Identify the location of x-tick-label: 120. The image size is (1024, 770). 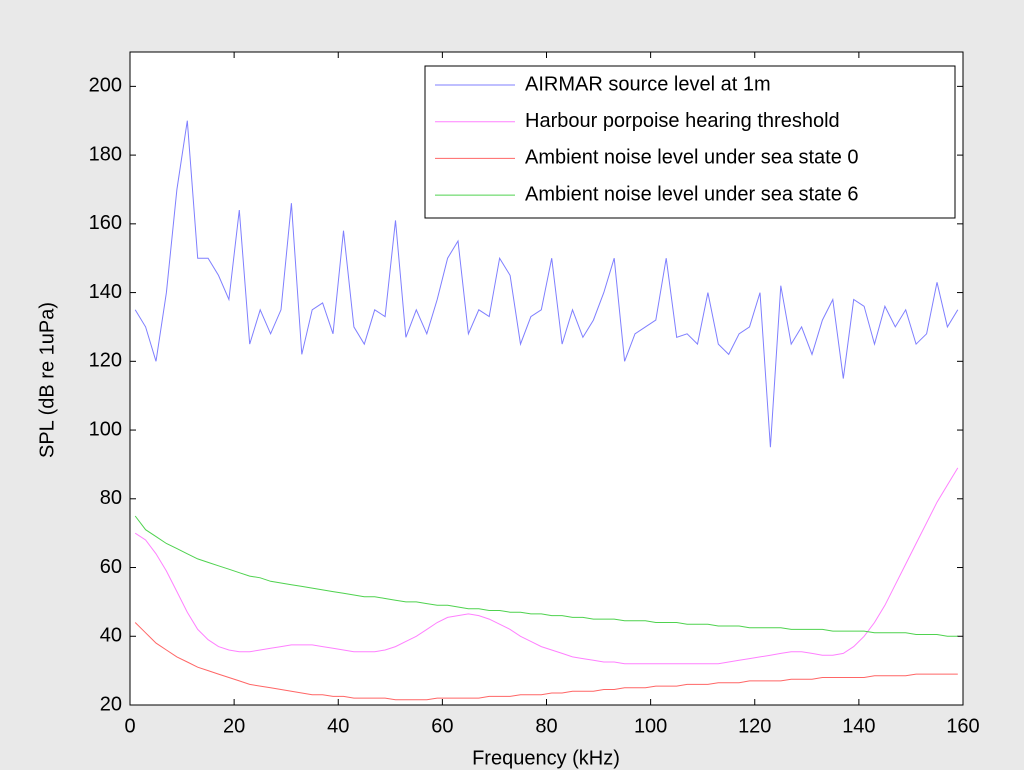
(754, 726).